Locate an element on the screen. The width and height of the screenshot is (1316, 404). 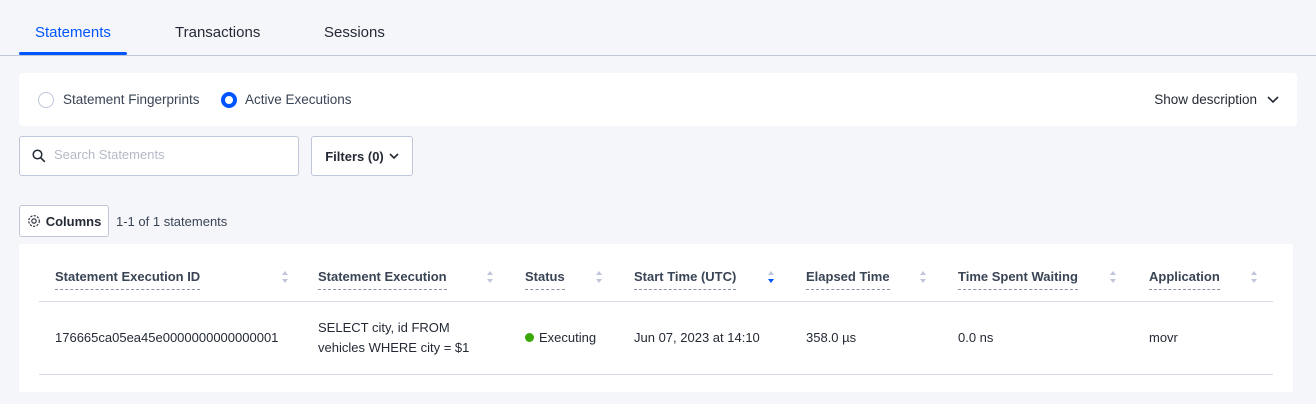
radio-label-statement-fingerprints: Statement Fingerprints is located at coordinates (131, 99).